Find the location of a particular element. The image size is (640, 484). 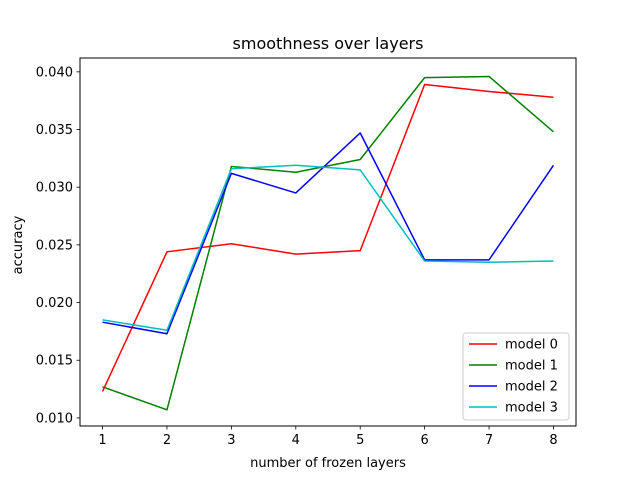

x-tick-label: 5 is located at coordinates (360, 440).